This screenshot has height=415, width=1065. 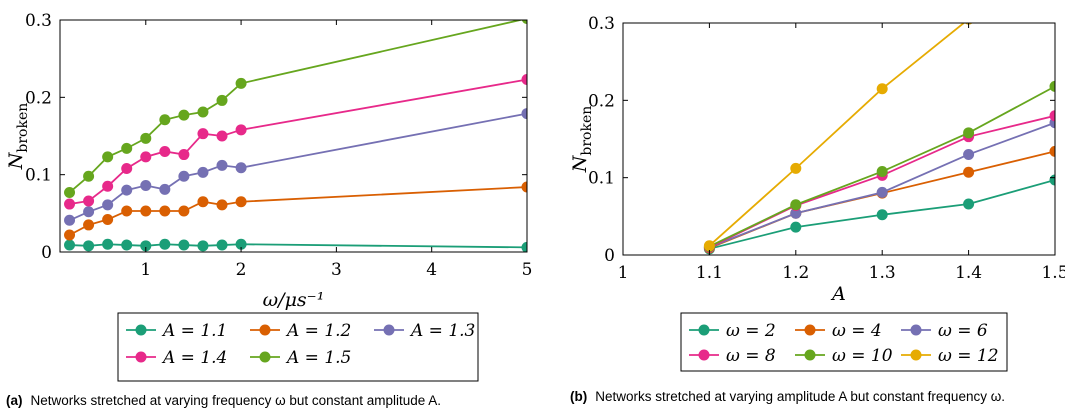 What do you see at coordinates (795, 273) in the screenshot?
I see `x-tick-label: 1.2` at bounding box center [795, 273].